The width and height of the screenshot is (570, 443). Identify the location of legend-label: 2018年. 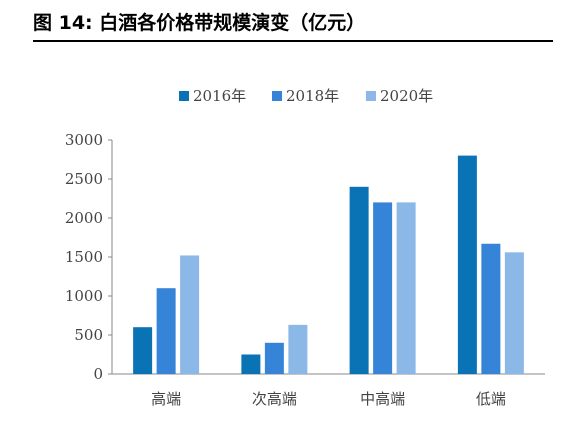
(312, 96).